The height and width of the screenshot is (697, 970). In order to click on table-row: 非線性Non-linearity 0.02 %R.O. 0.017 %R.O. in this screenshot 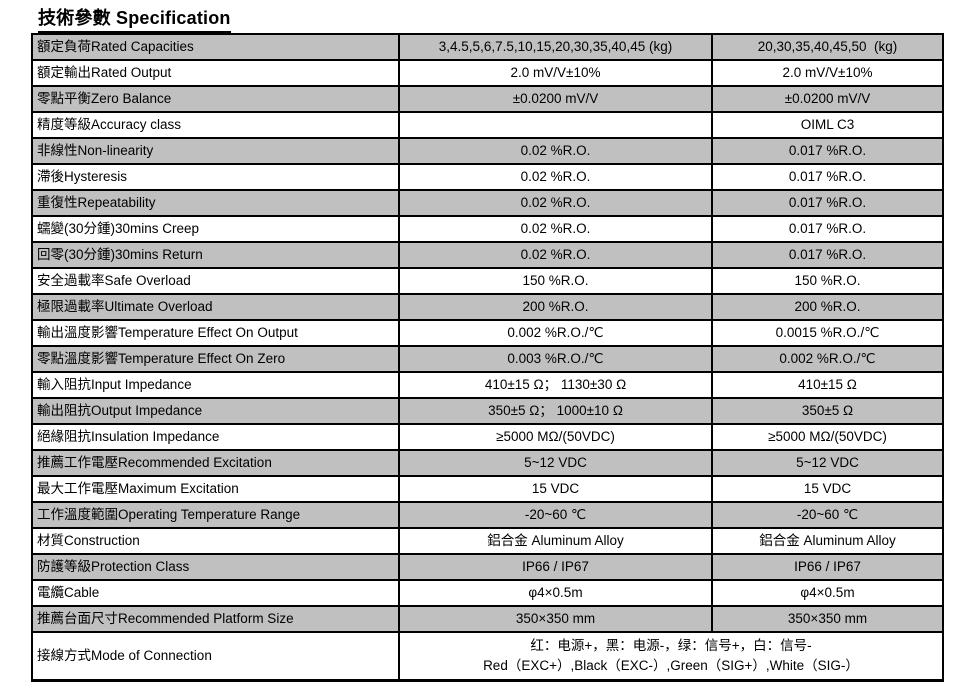, I will do `click(487, 151)`.